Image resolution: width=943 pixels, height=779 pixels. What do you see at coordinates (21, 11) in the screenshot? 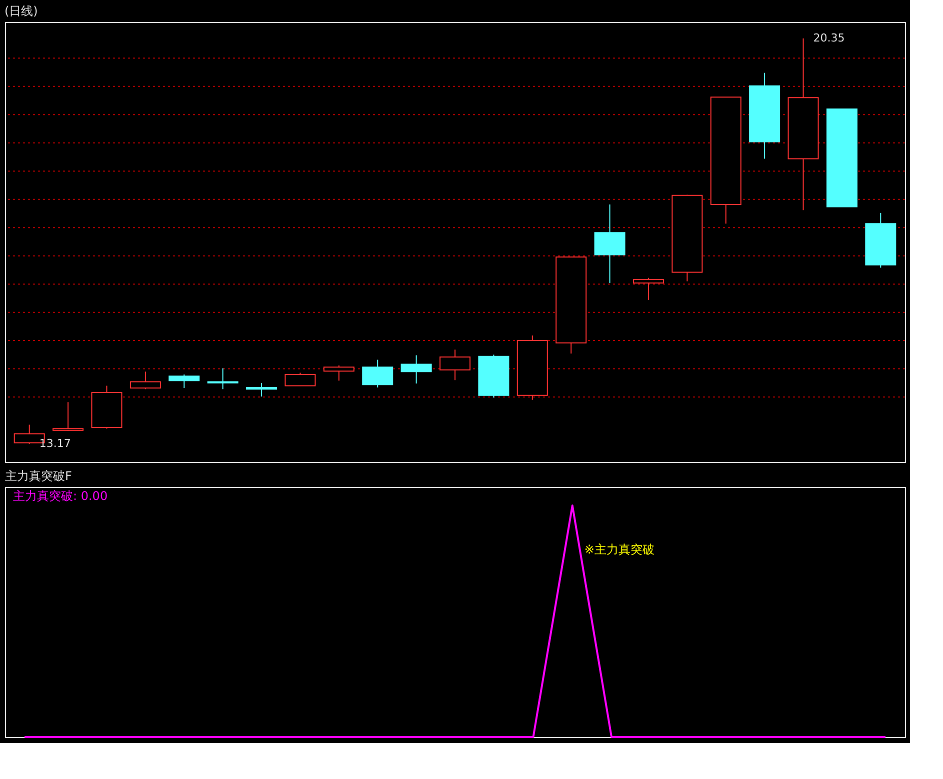
I see `chart-title: (日线)` at bounding box center [21, 11].